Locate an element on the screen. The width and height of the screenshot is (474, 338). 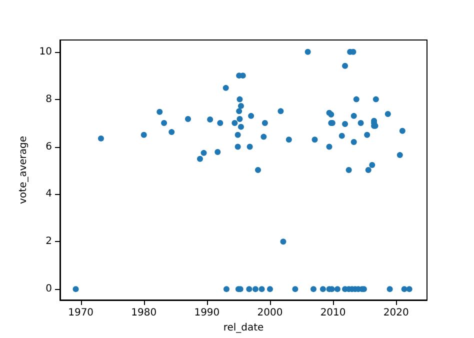
x-tick-label: 1990 is located at coordinates (207, 313).